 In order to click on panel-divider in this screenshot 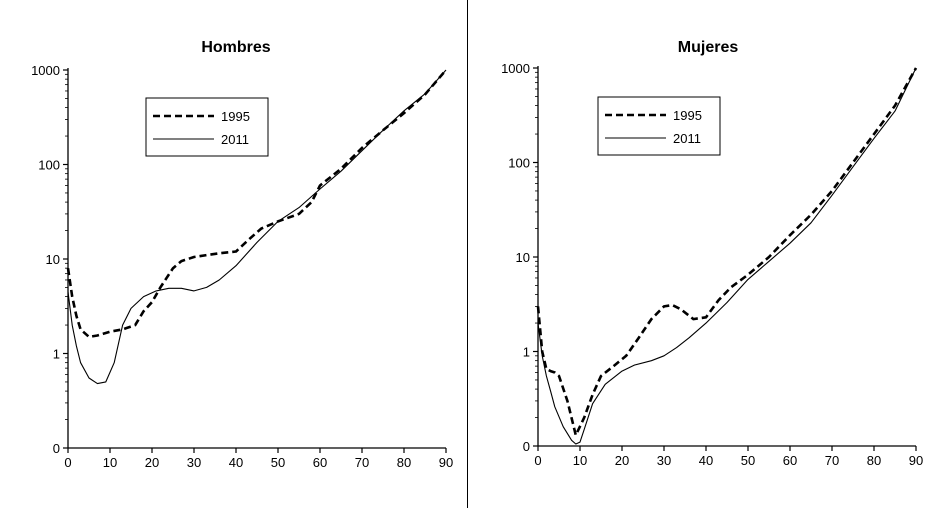, I will do `click(467, 254)`.